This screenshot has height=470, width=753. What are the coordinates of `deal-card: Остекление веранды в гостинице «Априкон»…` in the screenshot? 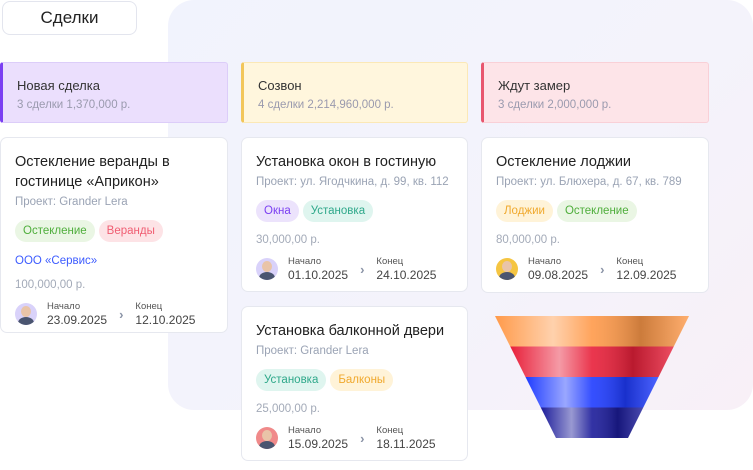 It's located at (114, 235).